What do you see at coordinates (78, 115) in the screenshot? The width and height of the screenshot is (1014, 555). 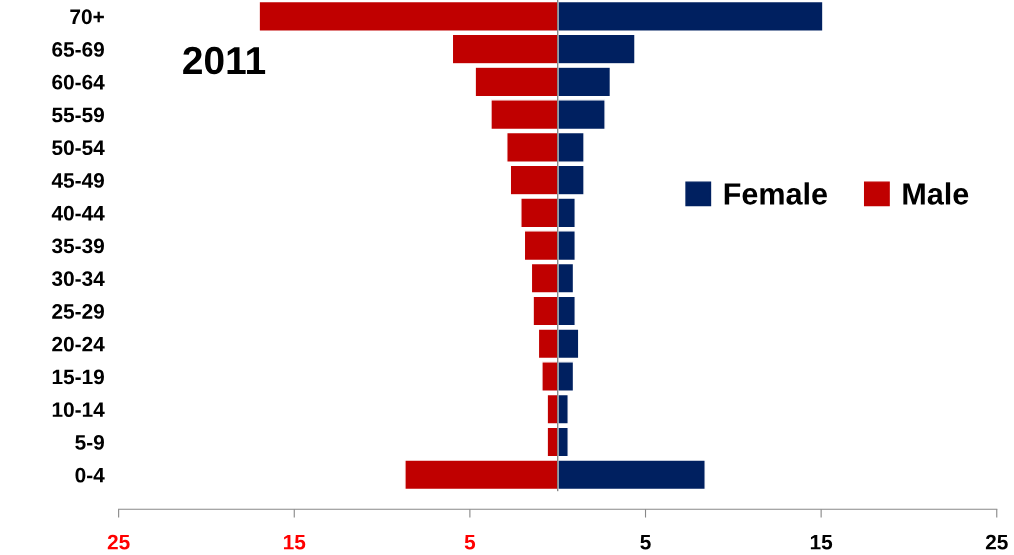 I see `y-tick-label: 55-59` at bounding box center [78, 115].